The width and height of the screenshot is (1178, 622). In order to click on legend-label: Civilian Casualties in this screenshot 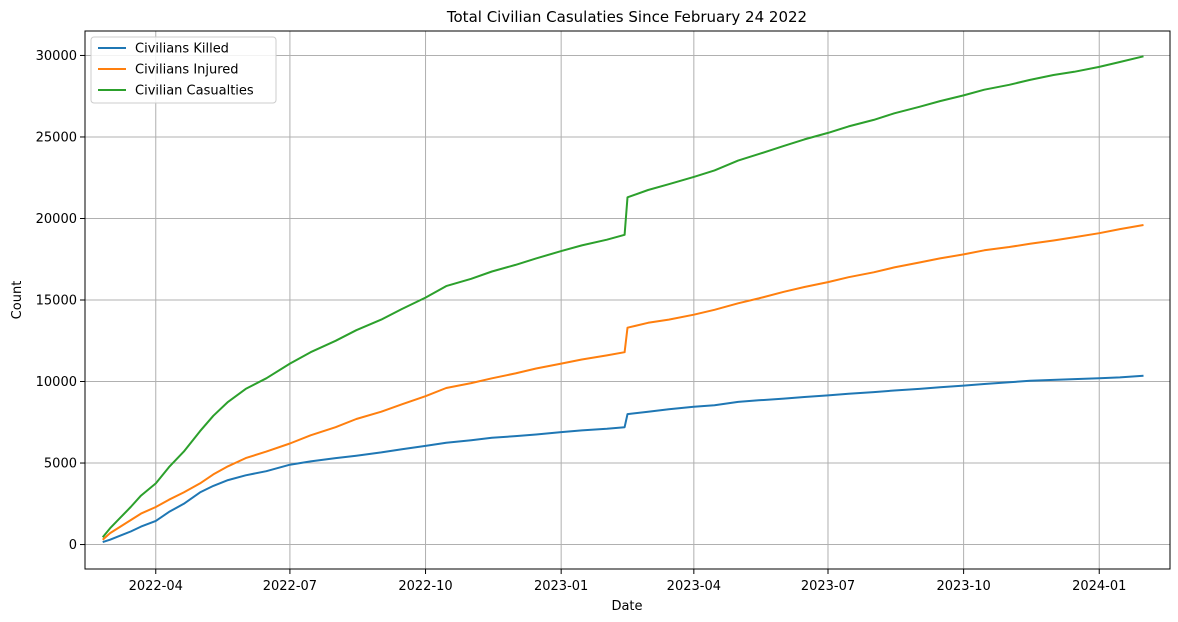, I will do `click(194, 91)`.